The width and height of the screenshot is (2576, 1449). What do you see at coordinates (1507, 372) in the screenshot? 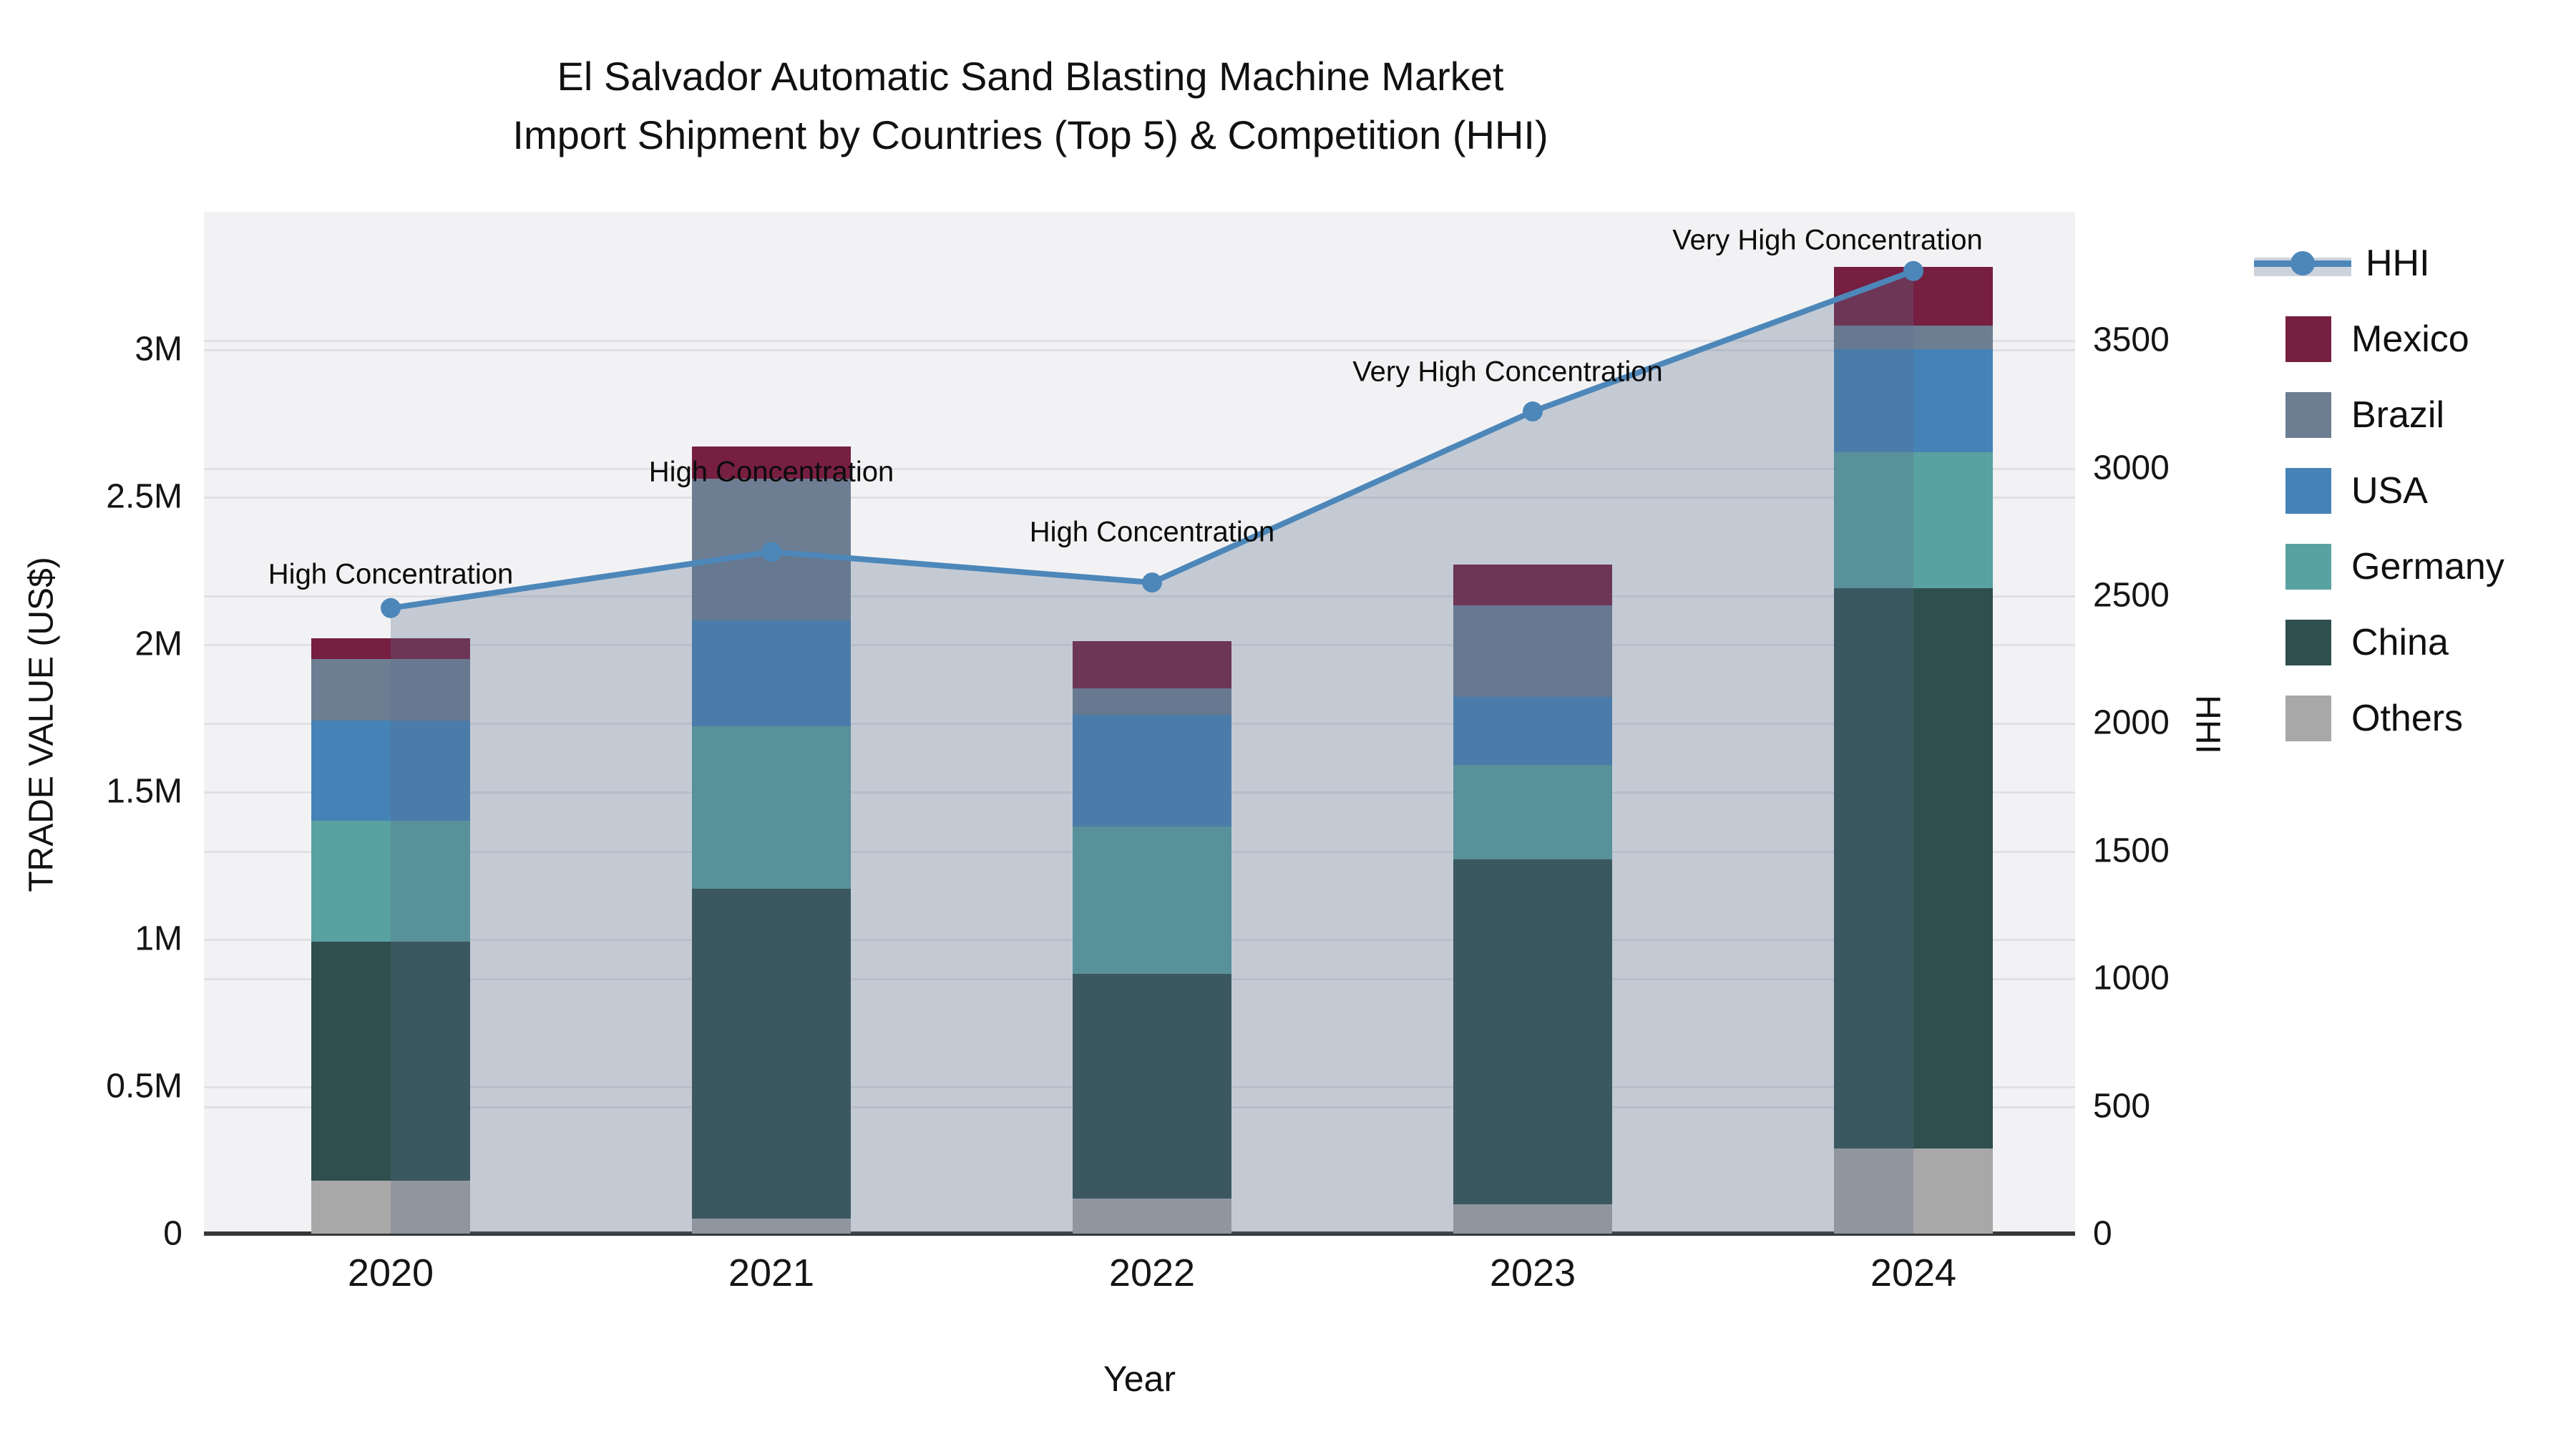
I see `annotation-2023: Very High Concentration` at bounding box center [1507, 372].